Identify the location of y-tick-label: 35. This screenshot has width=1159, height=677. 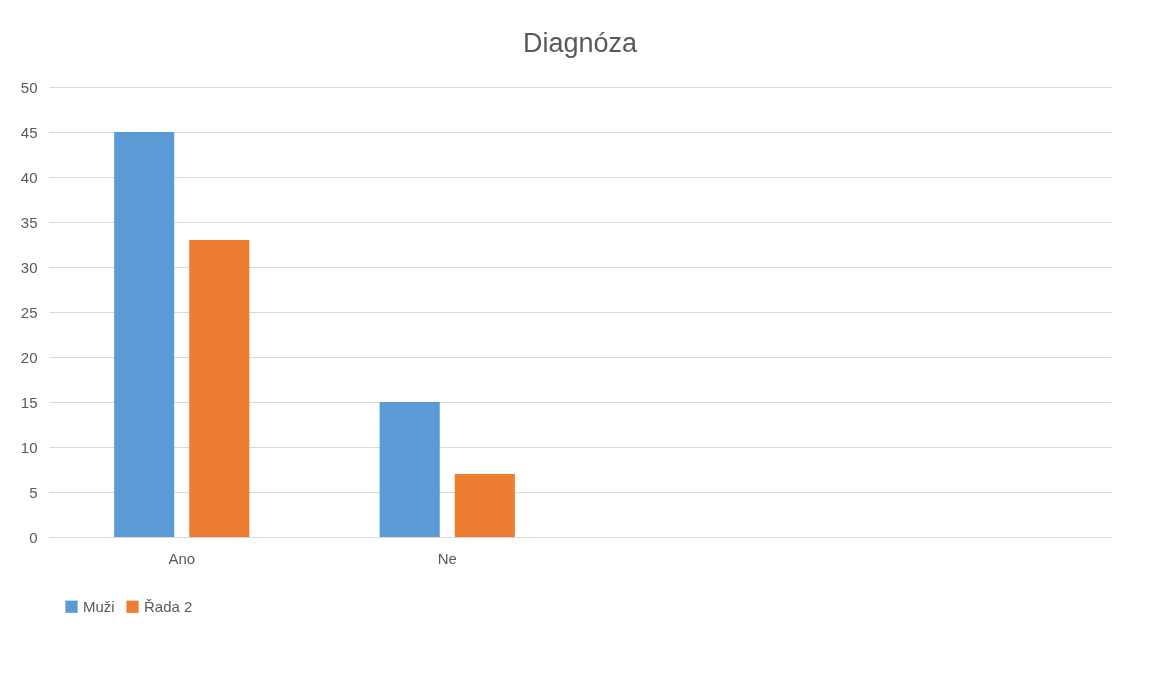
(29, 222).